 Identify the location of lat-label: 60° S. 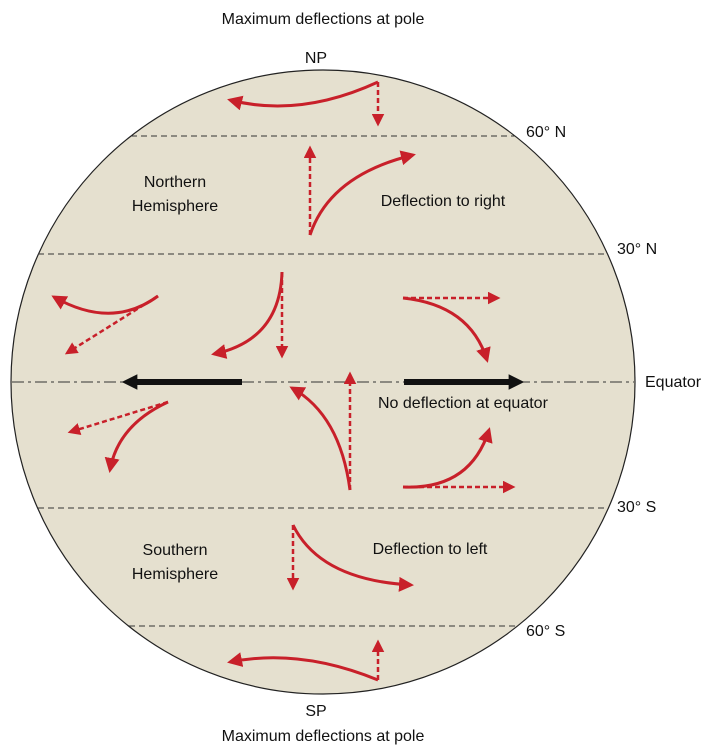
(545, 631).